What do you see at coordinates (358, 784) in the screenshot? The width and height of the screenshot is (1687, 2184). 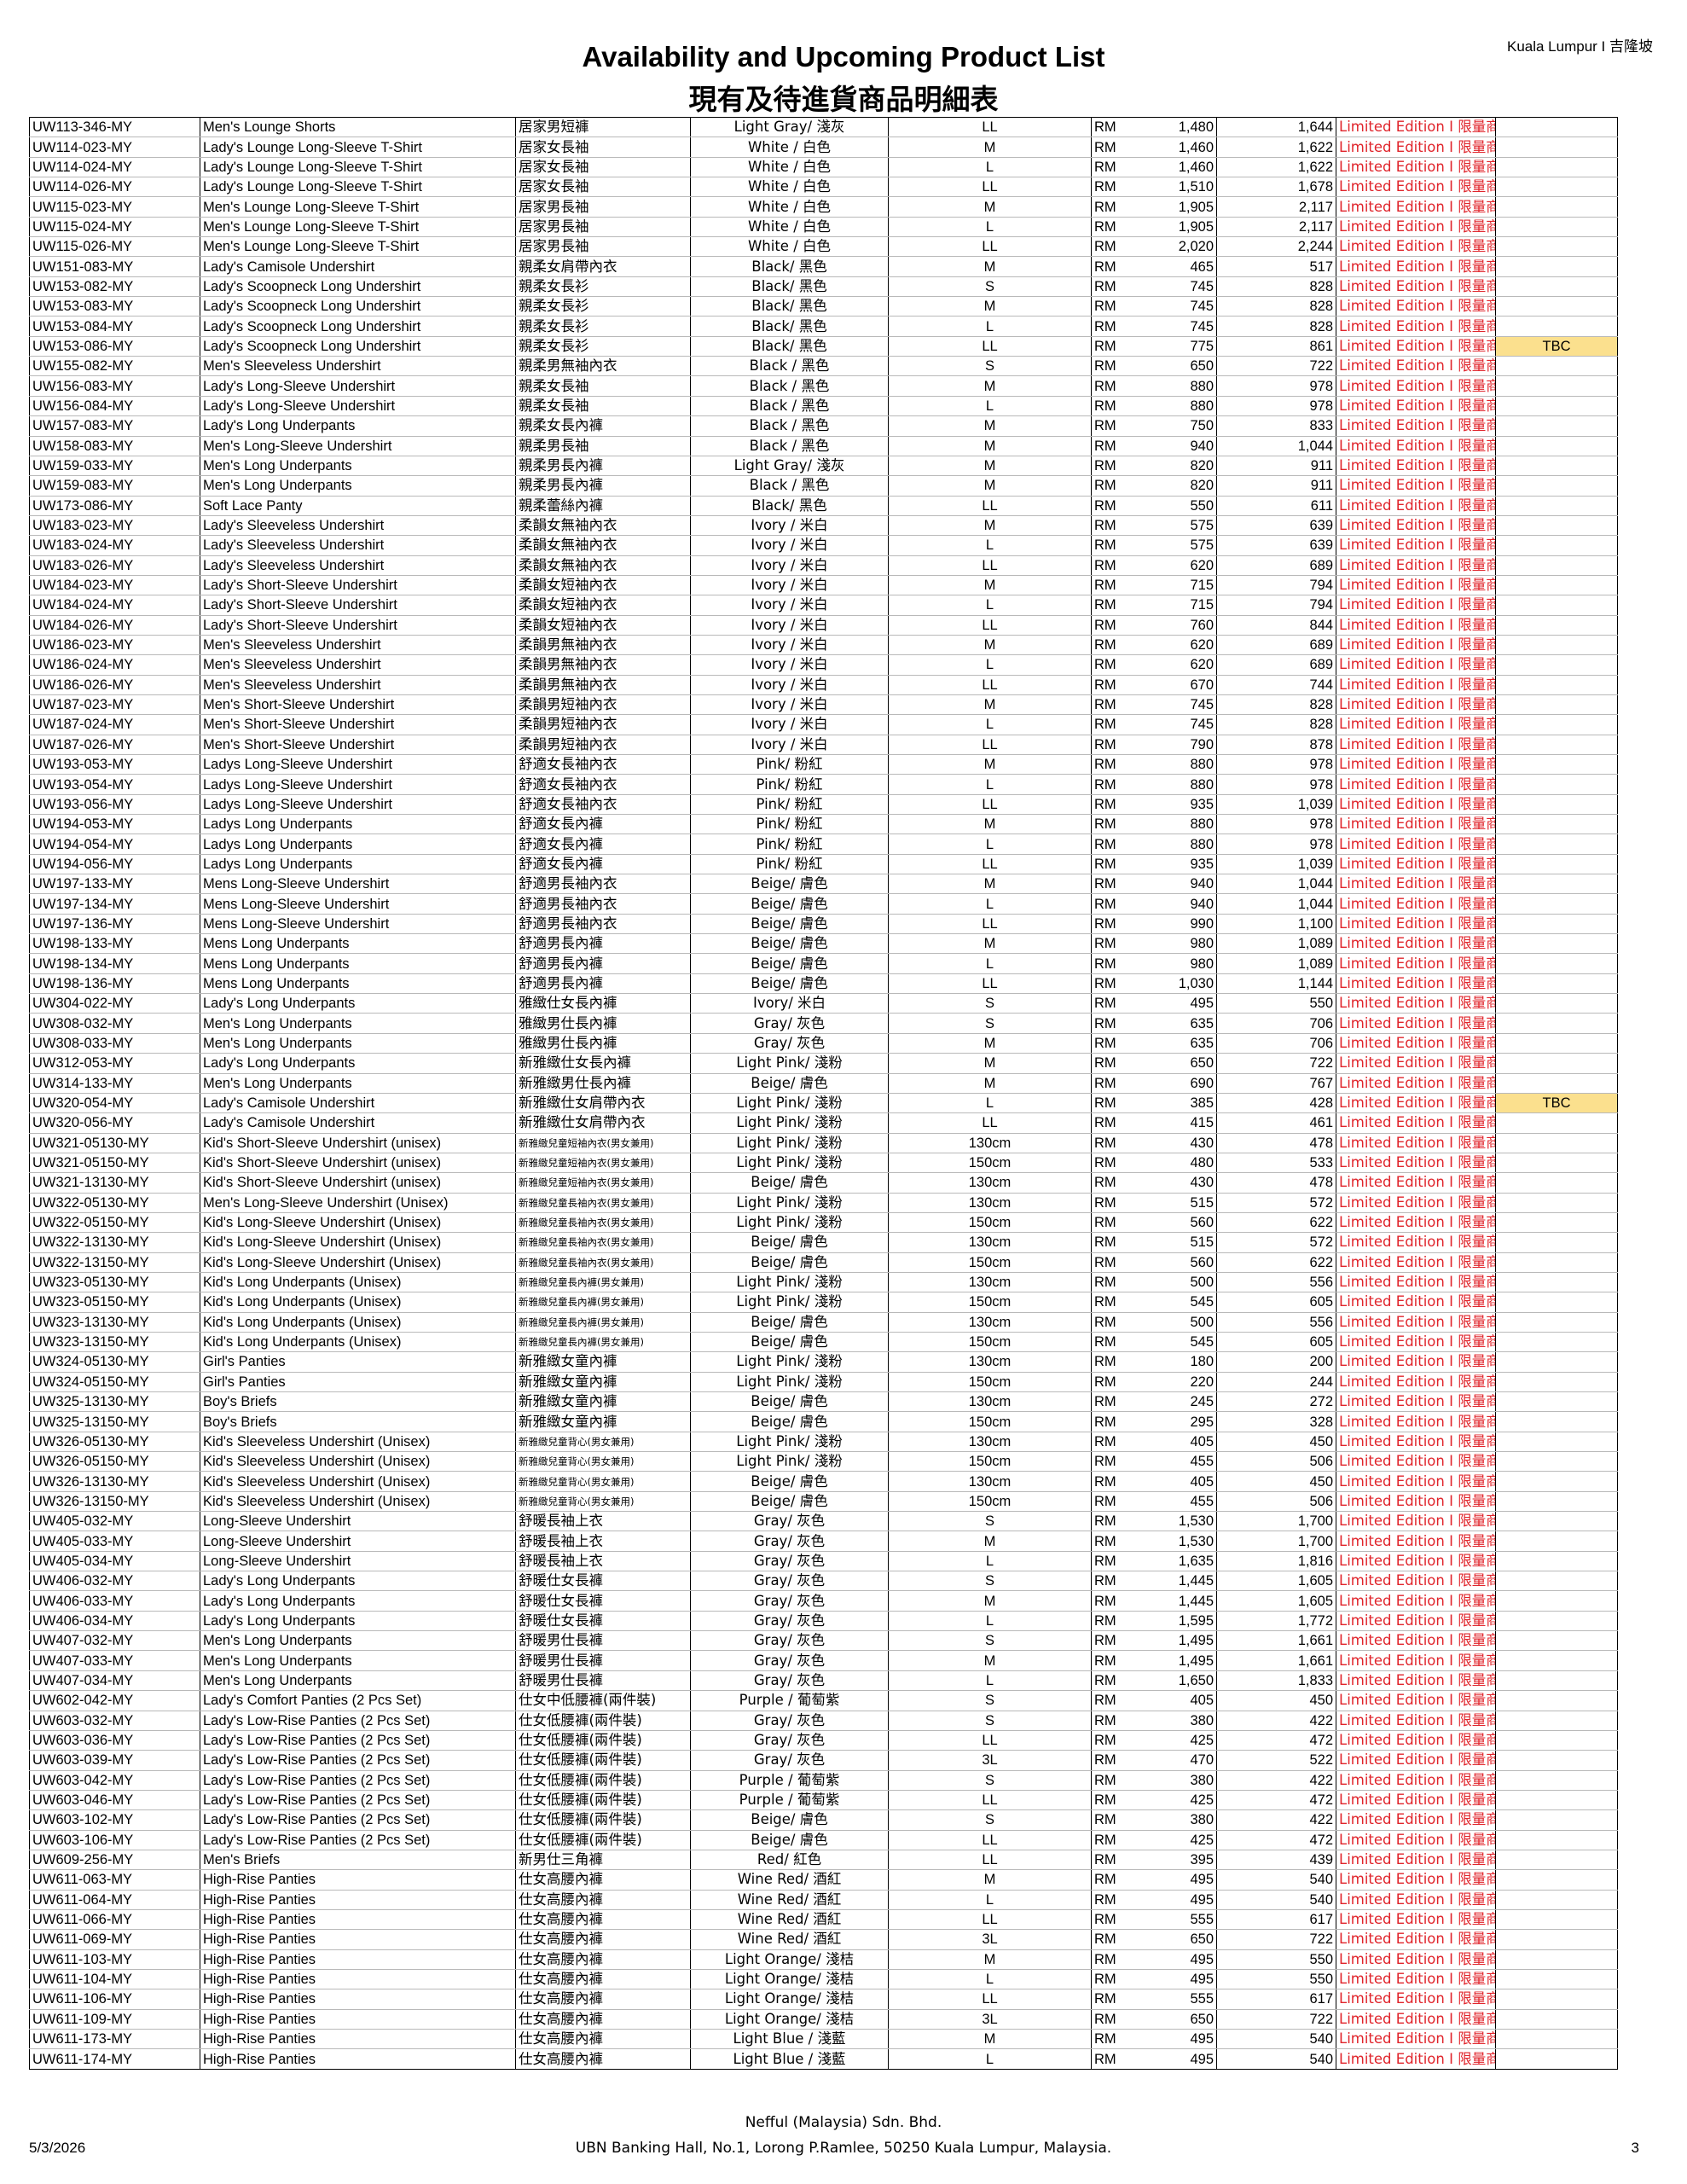 I see `product-name-en: Ladys Long-Sleeve Undershirt` at bounding box center [358, 784].